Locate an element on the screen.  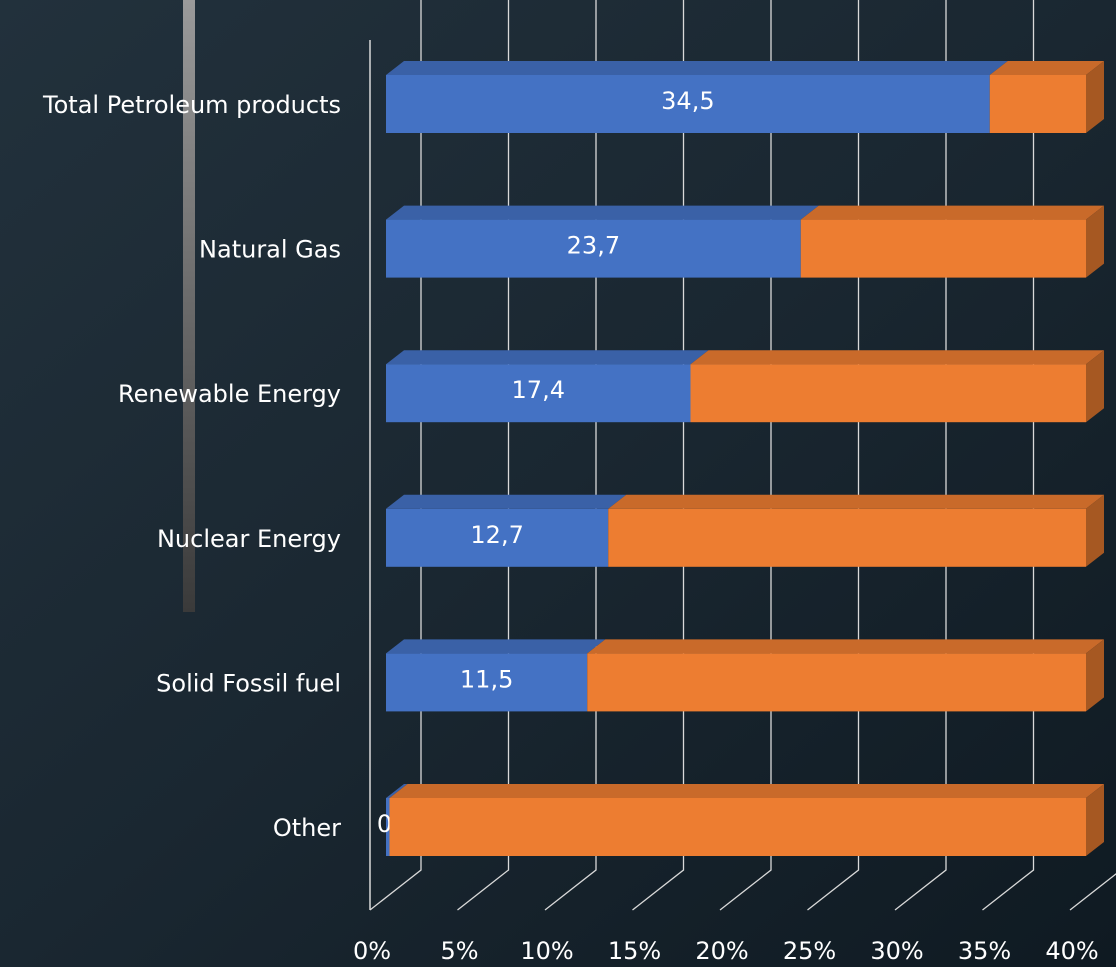
x-tick-label: 35% is located at coordinates (984, 951).